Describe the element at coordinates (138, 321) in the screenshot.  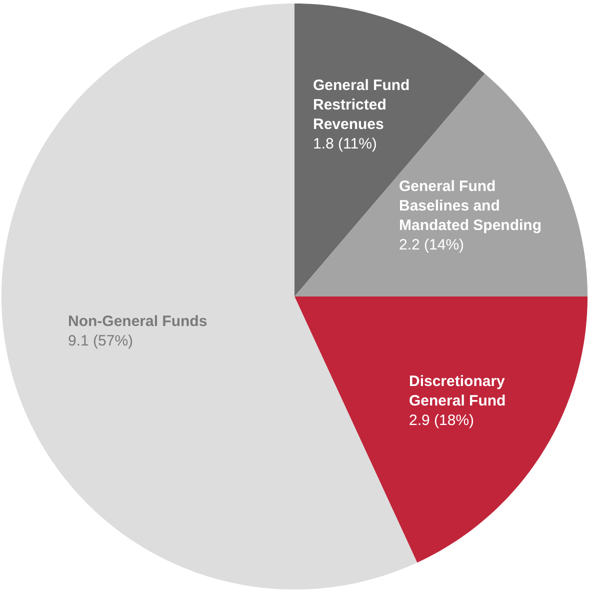
I see `slice-label: Non-General Funds` at that location.